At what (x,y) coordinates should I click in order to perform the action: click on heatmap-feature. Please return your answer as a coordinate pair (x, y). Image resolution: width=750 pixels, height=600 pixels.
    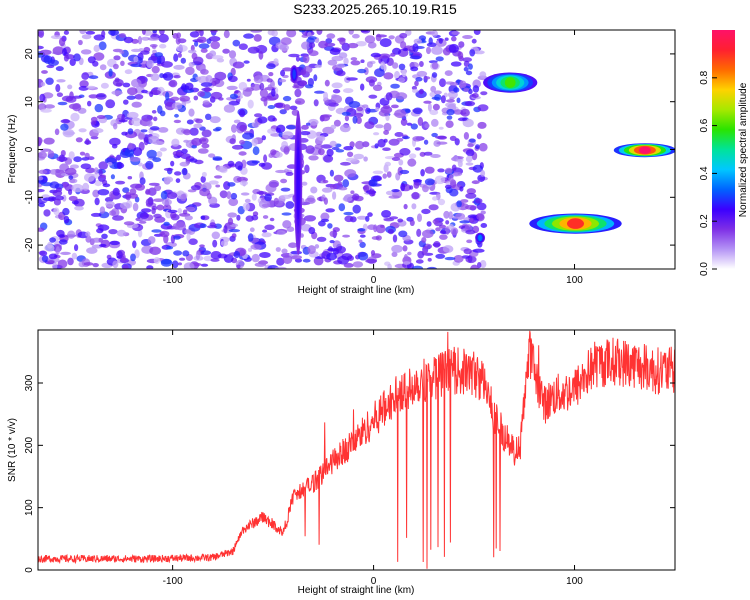
    Looking at the image, I should click on (294, 74).